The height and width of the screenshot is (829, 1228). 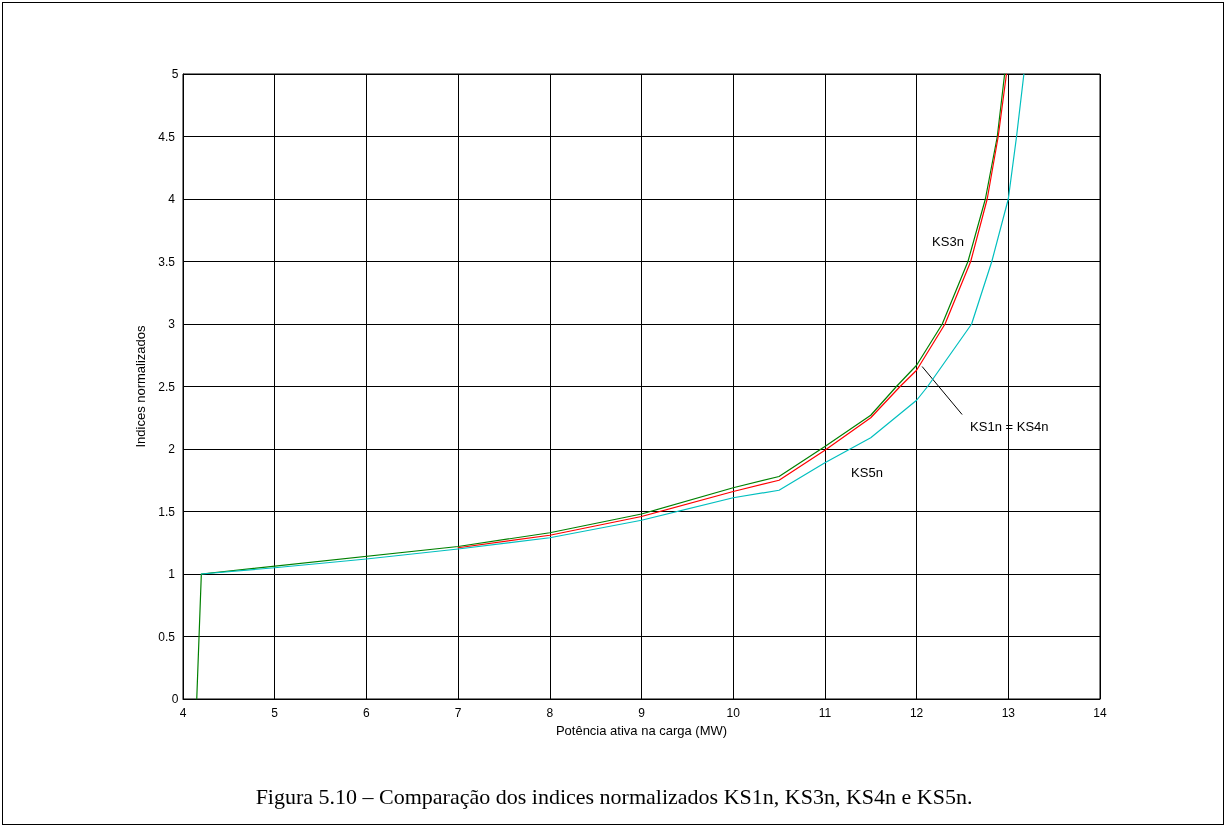 I want to click on x-tick-label: 13, so click(x=1008, y=713).